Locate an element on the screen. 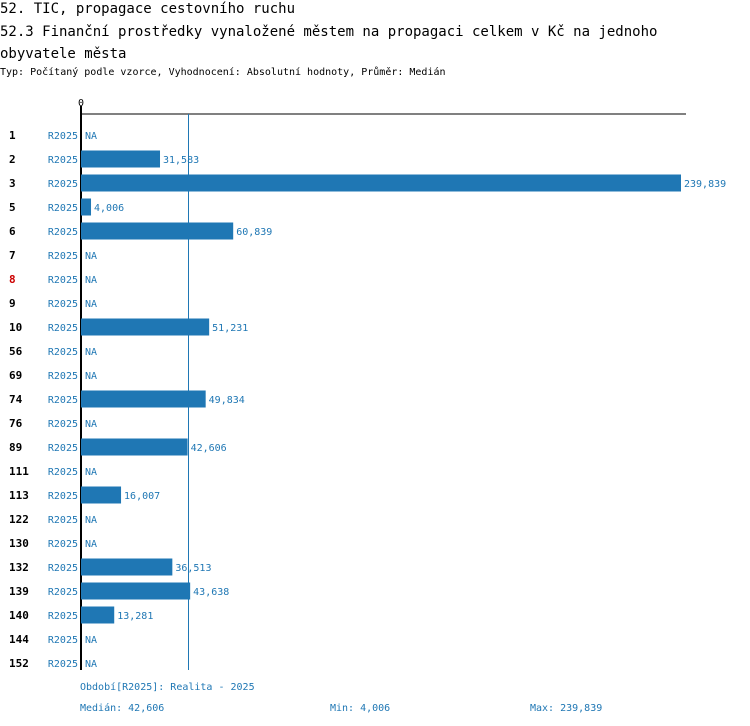 This screenshot has height=726, width=750. category-label: 1 is located at coordinates (12, 135).